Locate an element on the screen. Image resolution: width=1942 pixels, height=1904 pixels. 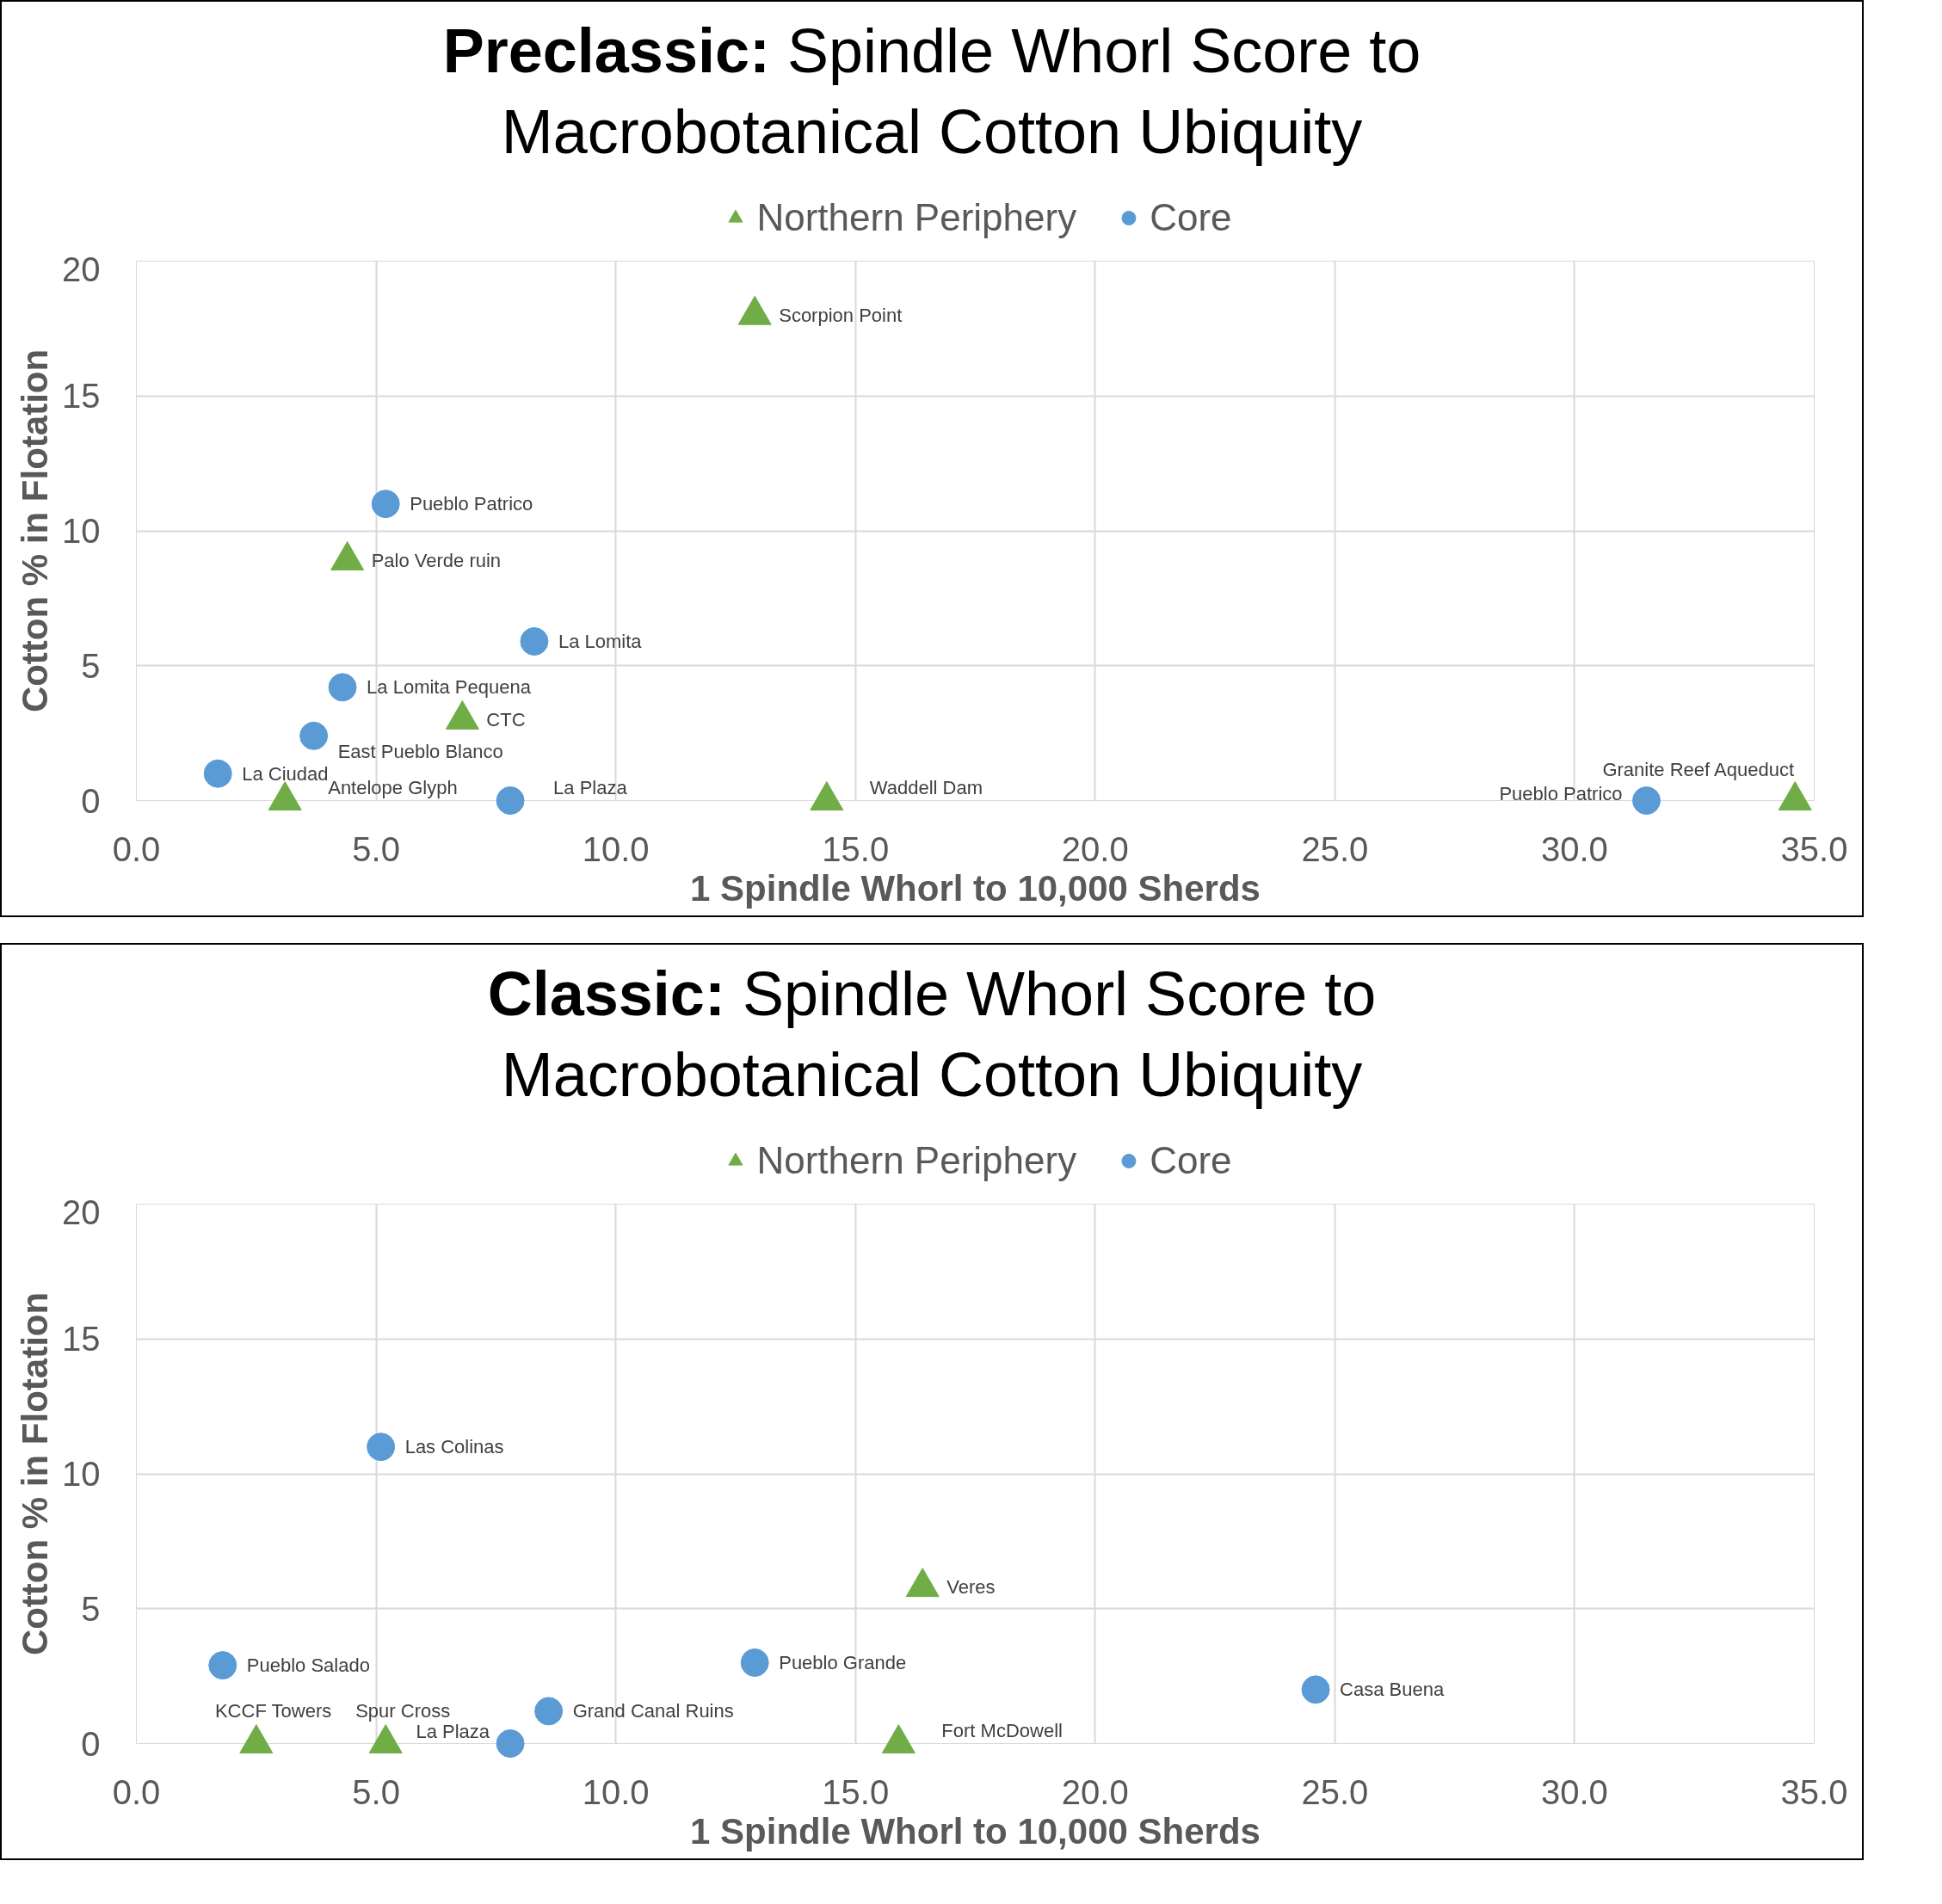
data-label: Veres is located at coordinates (971, 1587).